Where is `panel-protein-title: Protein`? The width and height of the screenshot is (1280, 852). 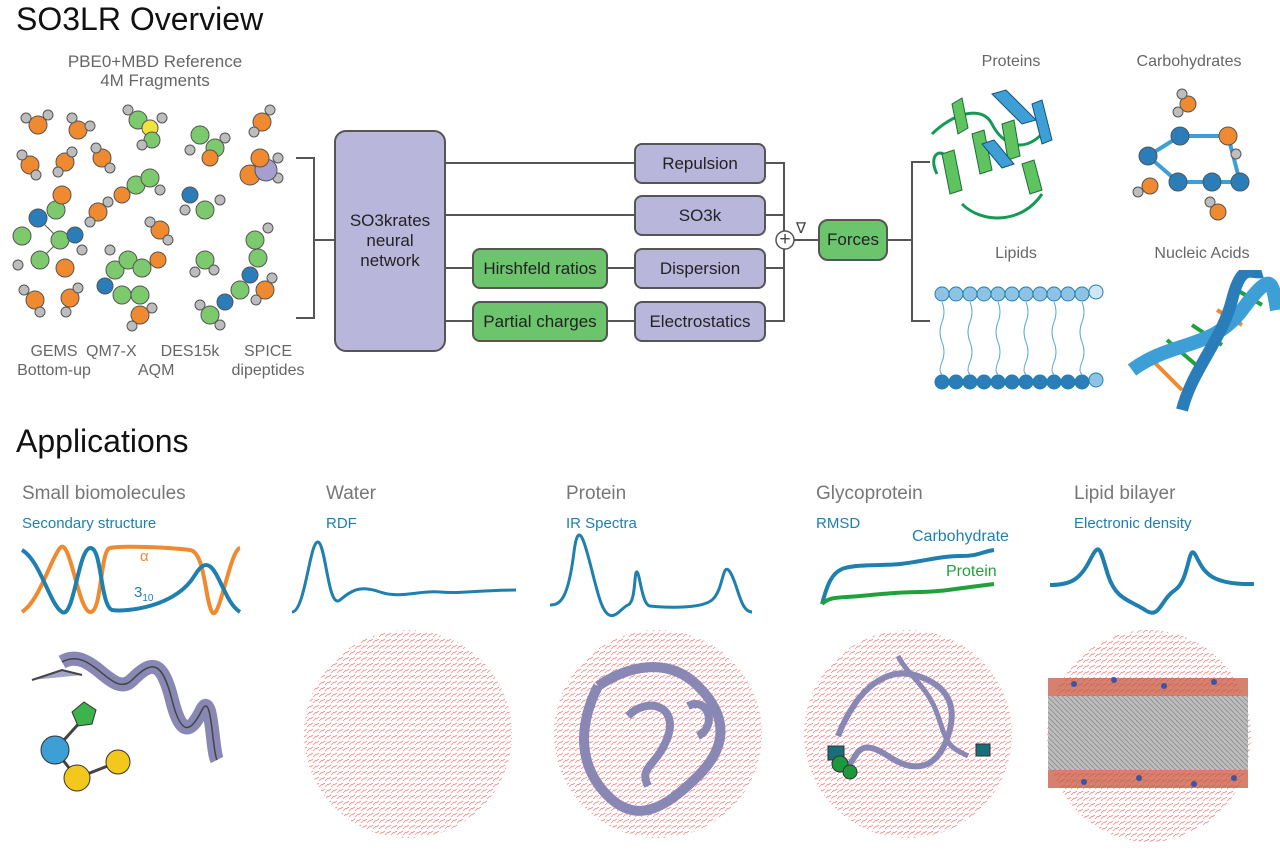
panel-protein-title: Protein is located at coordinates (596, 493).